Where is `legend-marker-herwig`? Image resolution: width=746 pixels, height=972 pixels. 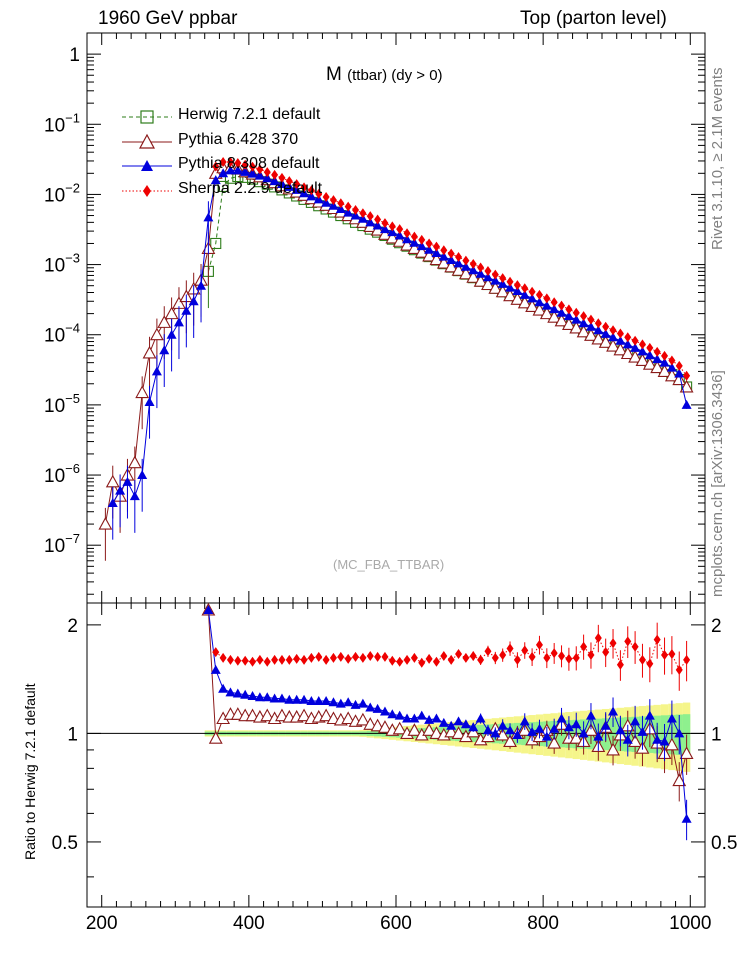 legend-marker-herwig is located at coordinates (147, 117).